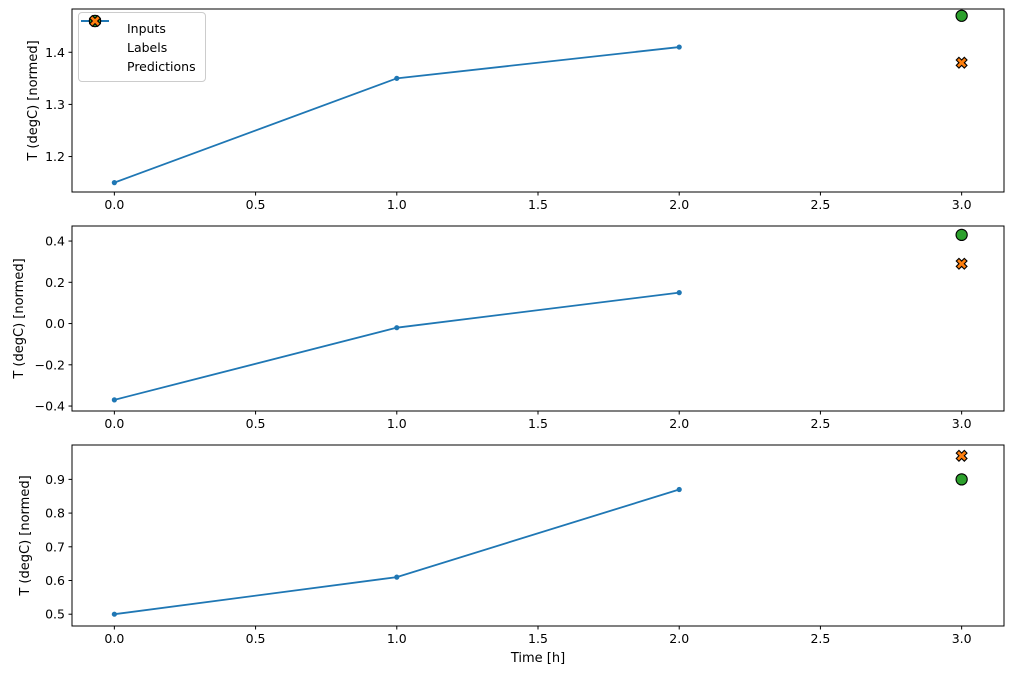  Describe the element at coordinates (55, 546) in the screenshot. I see `y-tick-label: 0.7` at that location.